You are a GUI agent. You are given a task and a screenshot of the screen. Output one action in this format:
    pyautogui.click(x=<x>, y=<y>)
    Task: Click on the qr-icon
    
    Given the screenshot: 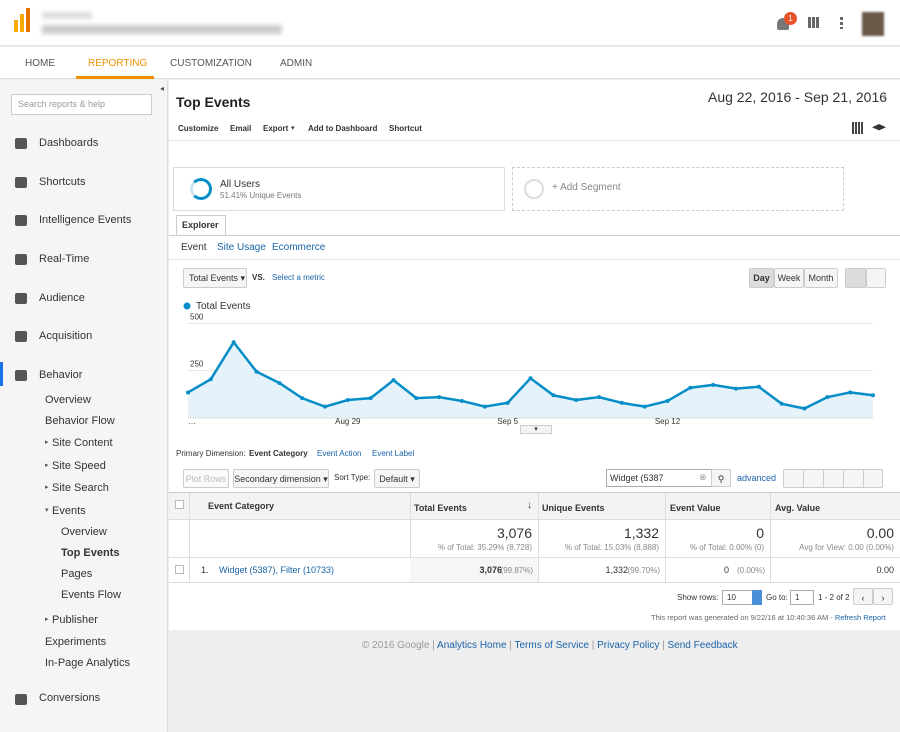 What is the action you would take?
    pyautogui.click(x=858, y=128)
    